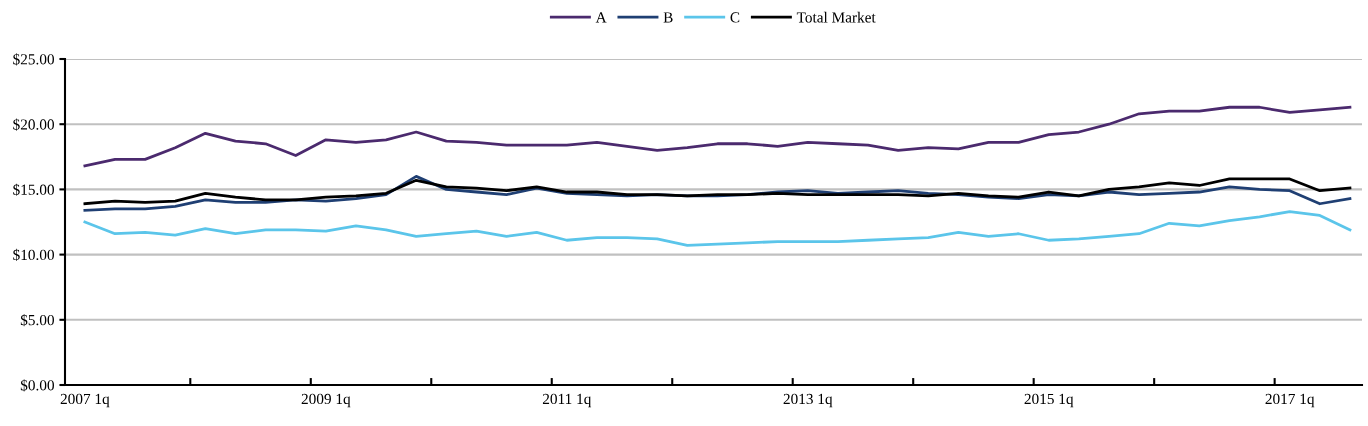  What do you see at coordinates (808, 400) in the screenshot?
I see `x-tick-label: 2013 1q` at bounding box center [808, 400].